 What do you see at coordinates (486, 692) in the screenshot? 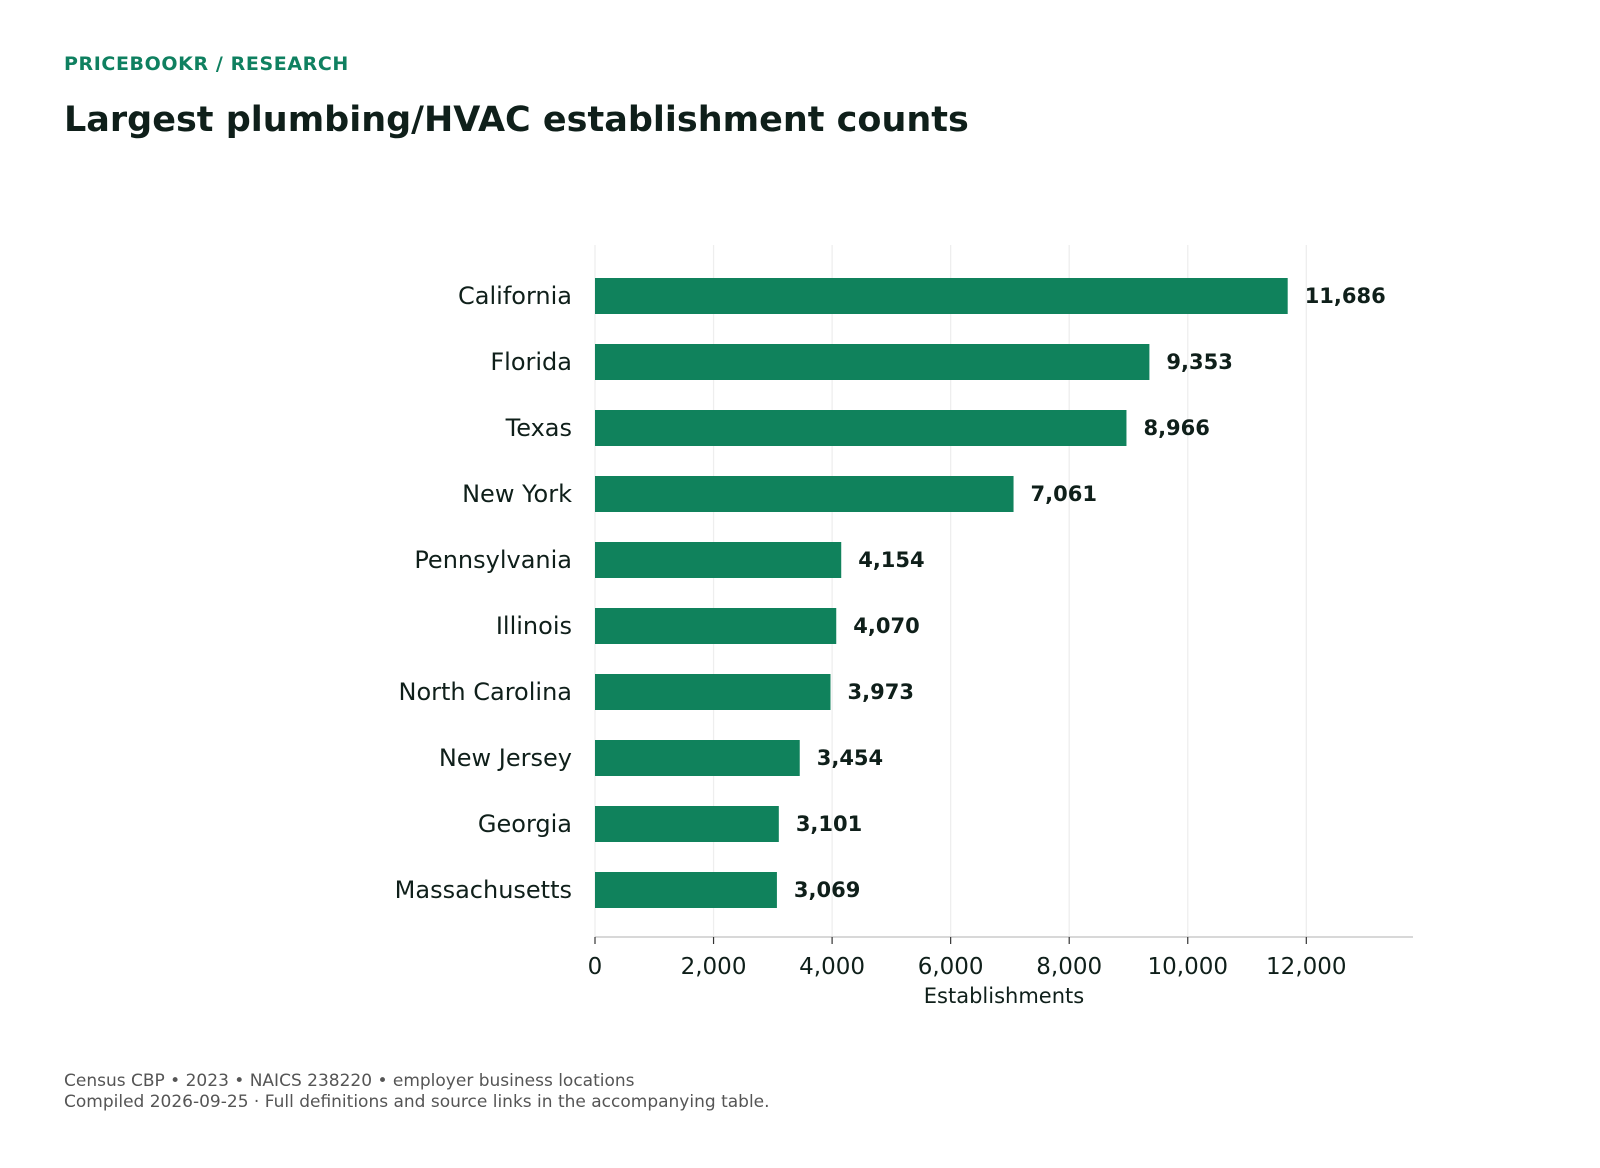
I see `category-label: North Carolina` at bounding box center [486, 692].